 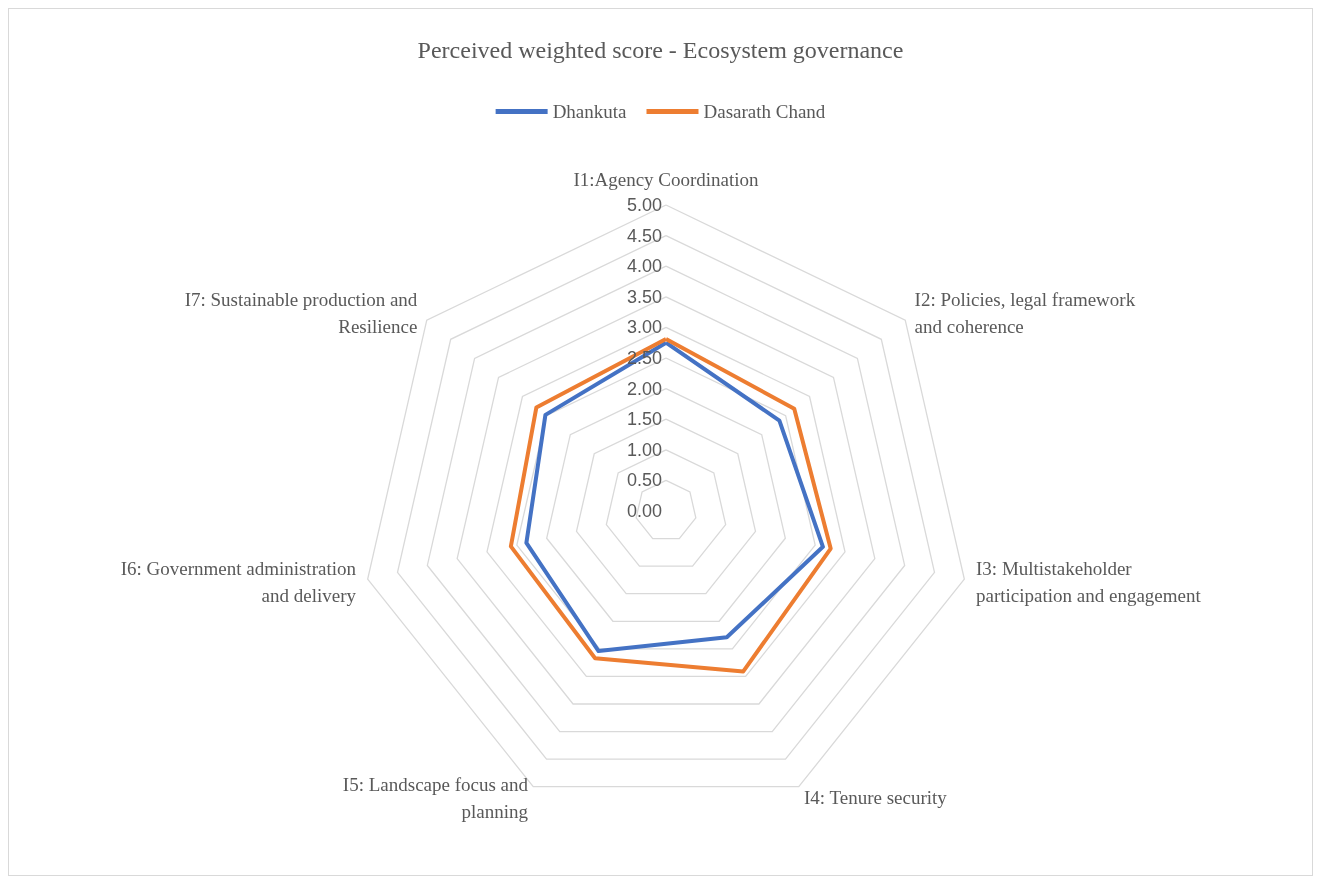 What do you see at coordinates (238, 581) in the screenshot?
I see `spoke-label: I6: Government administration and delivery` at bounding box center [238, 581].